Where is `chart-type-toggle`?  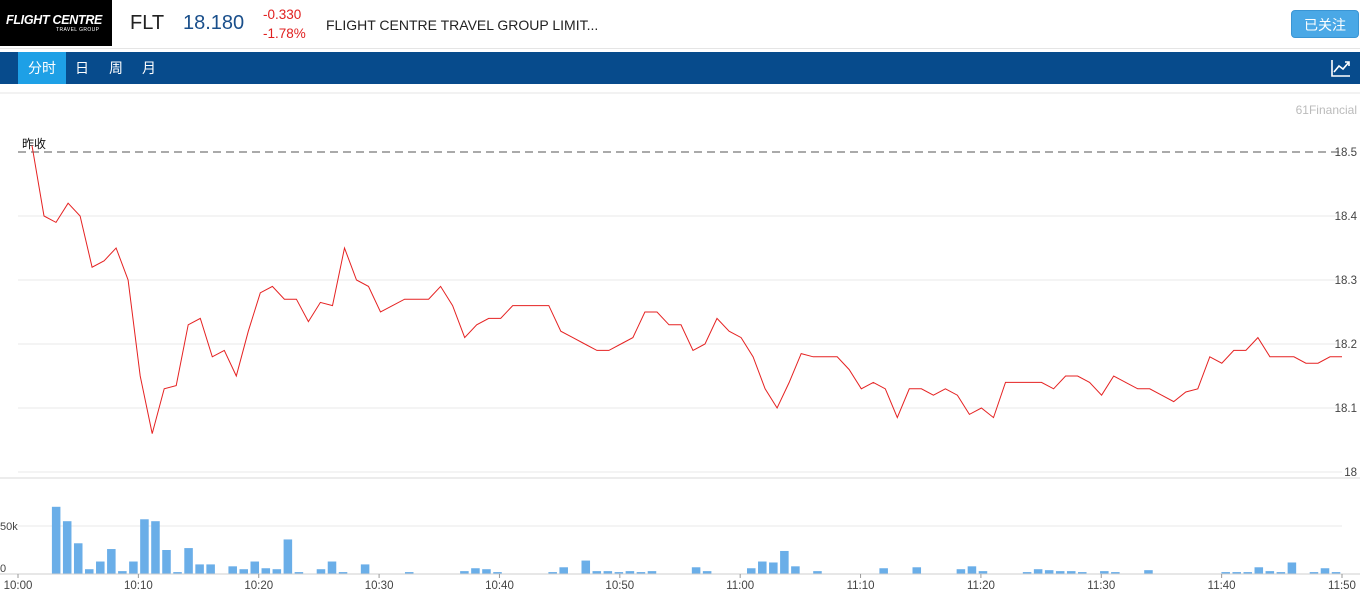
chart-type-toggle is located at coordinates (1341, 68).